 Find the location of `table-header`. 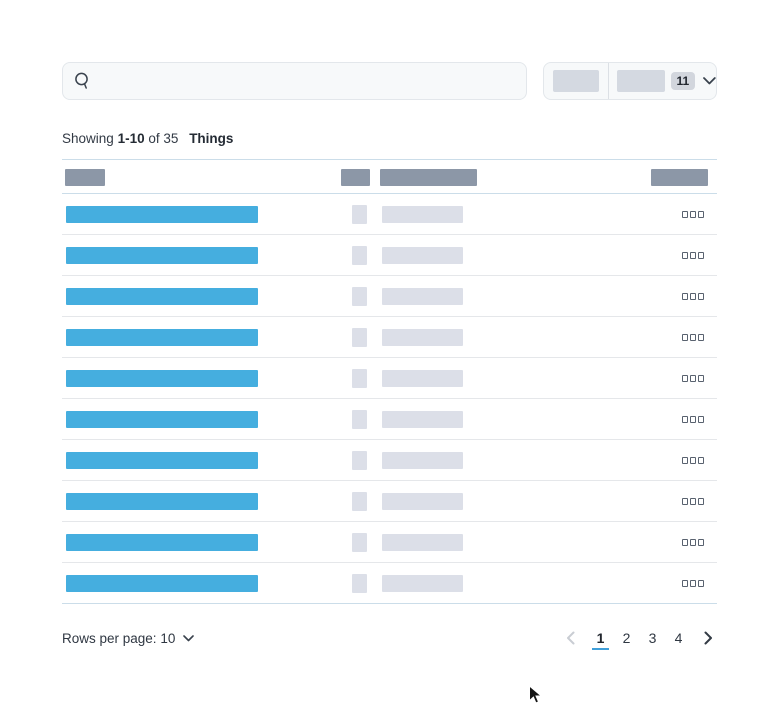

table-header is located at coordinates (389, 176).